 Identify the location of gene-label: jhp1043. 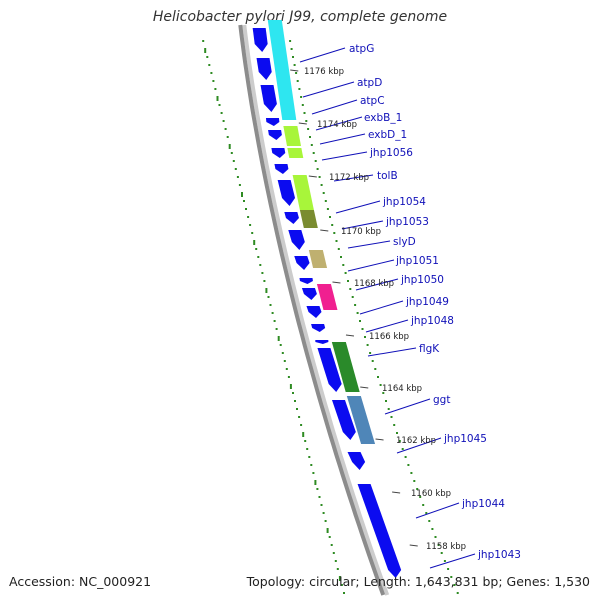
(499, 555).